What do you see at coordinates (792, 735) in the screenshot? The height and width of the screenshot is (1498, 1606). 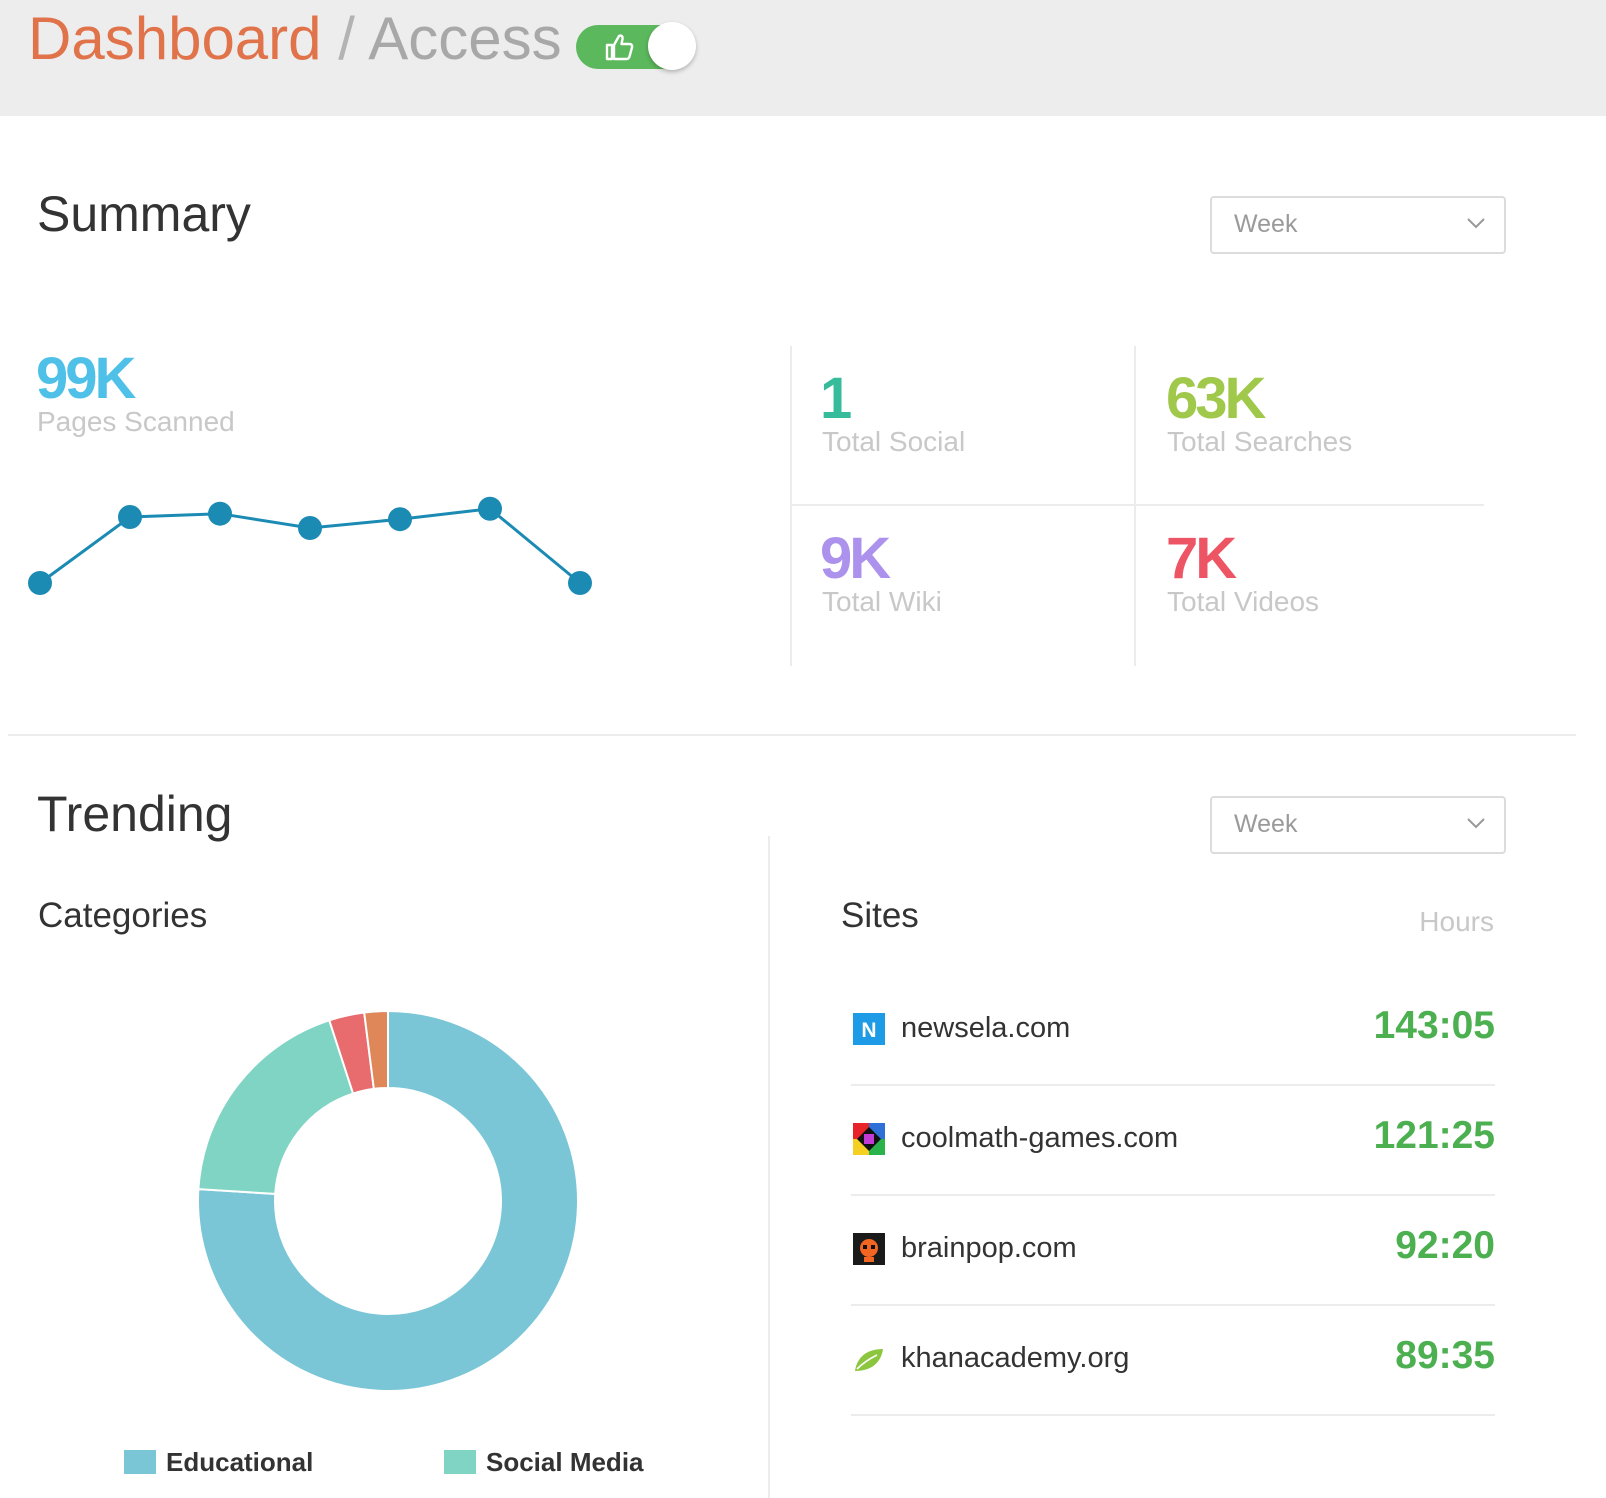 I see `section-divider` at bounding box center [792, 735].